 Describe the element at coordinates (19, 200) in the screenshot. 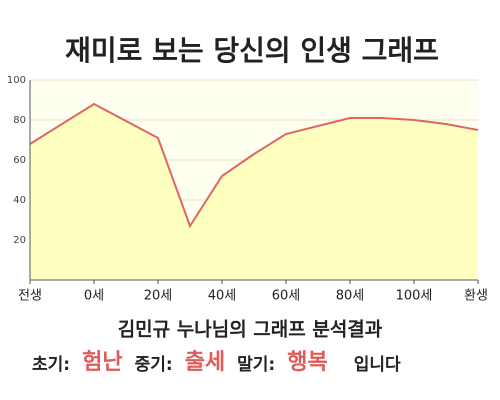

I see `y-tick-label: 40` at that location.